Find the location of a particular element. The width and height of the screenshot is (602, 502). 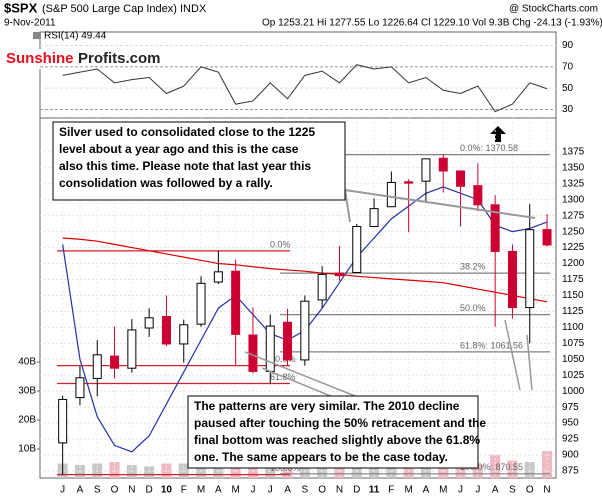

fib-label: 38.2% is located at coordinates (473, 266).